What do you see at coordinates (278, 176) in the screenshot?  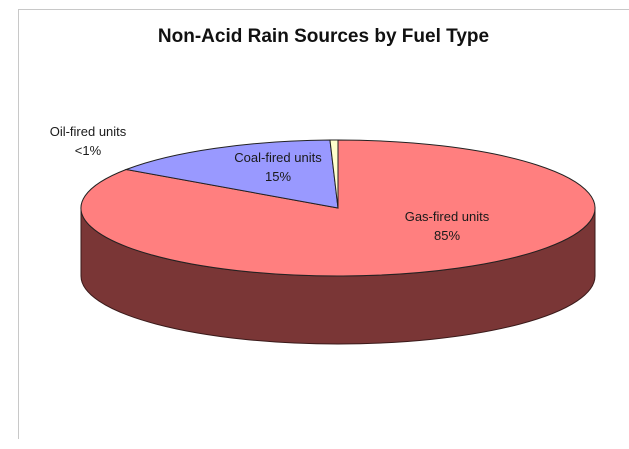 I see `slice-value-label-1: 15%` at bounding box center [278, 176].